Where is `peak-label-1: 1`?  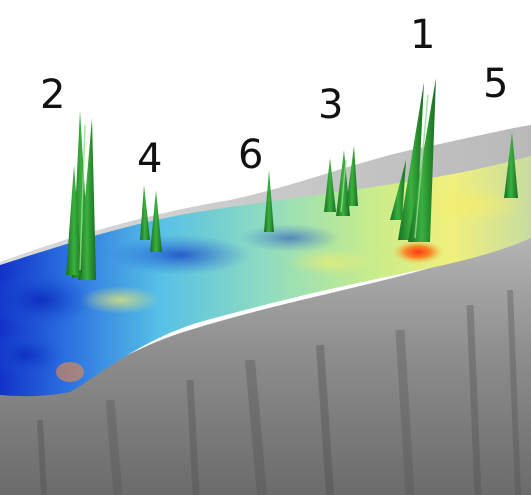 peak-label-1: 1 is located at coordinates (422, 35).